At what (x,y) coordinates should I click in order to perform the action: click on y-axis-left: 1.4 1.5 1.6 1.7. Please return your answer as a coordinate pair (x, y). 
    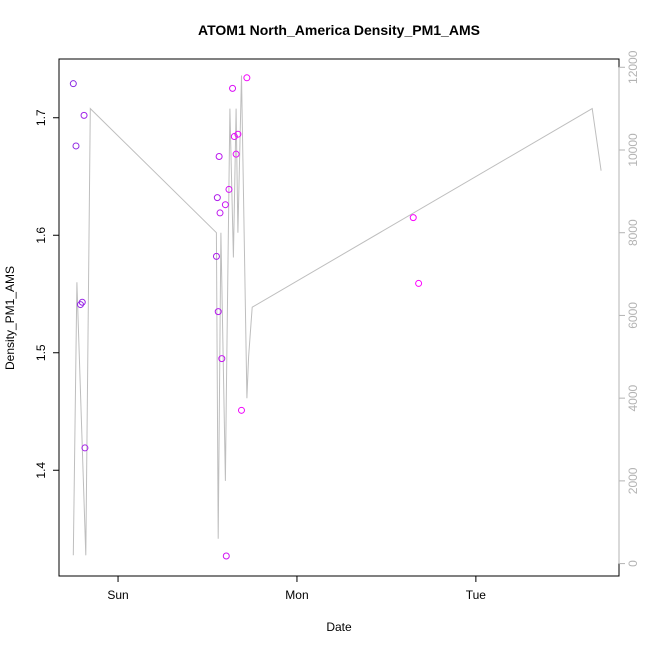
    Looking at the image, I should click on (47, 294).